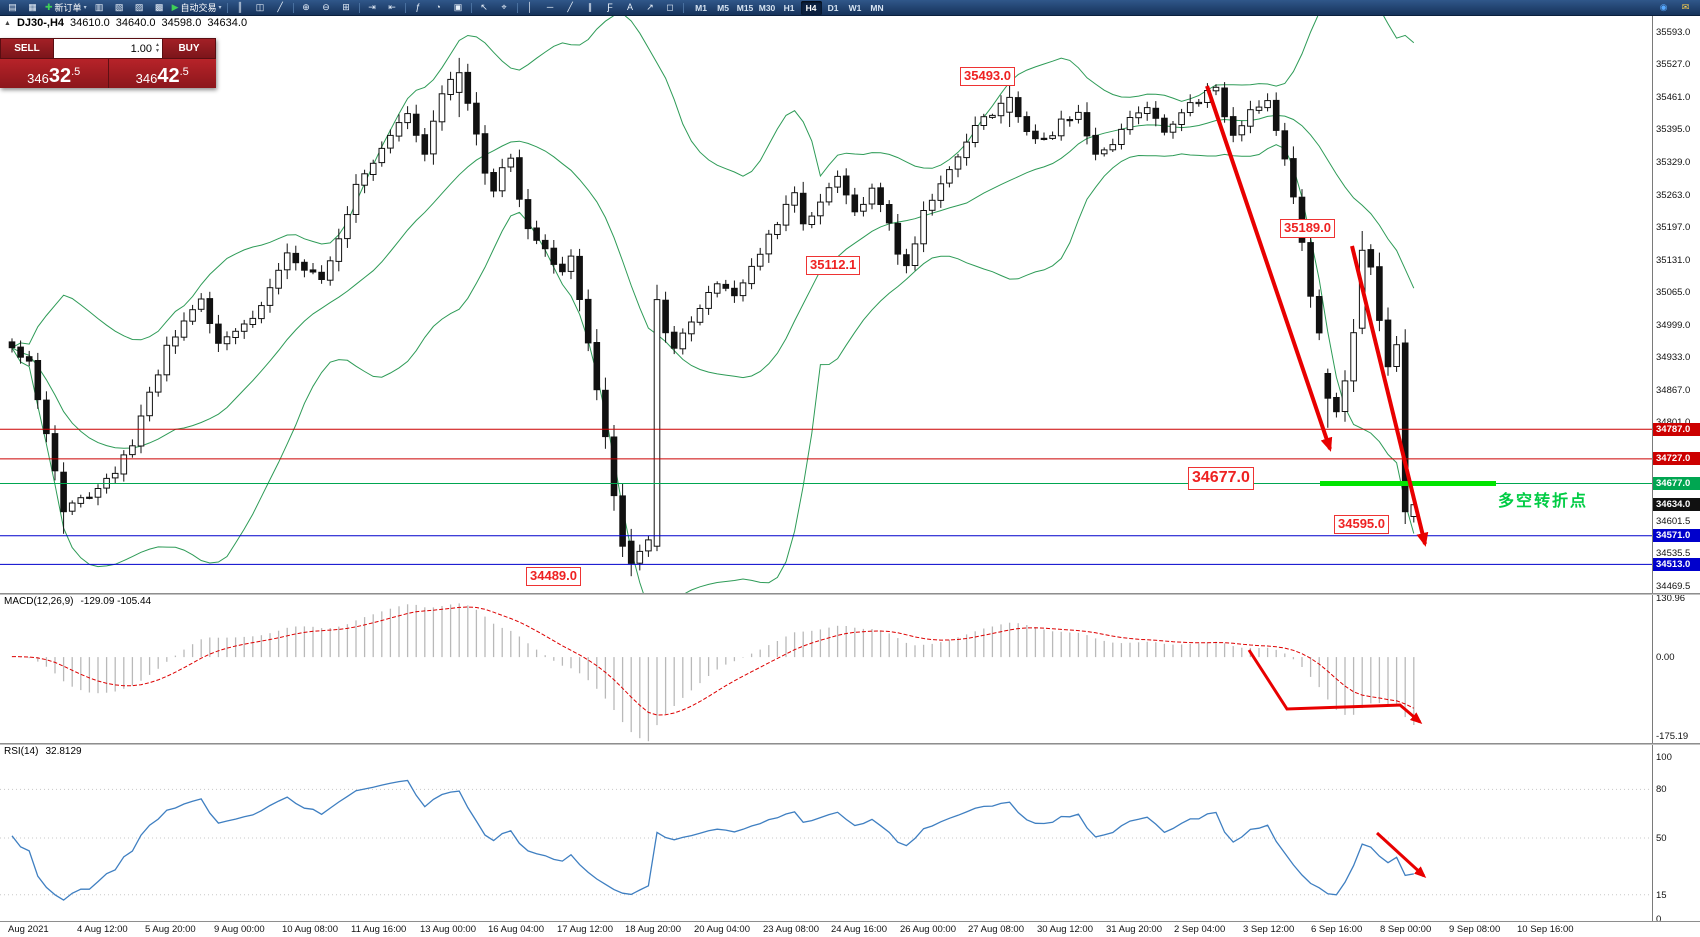 The image size is (1700, 937). What do you see at coordinates (63, 751) in the screenshot?
I see `rsi-value: 32.8129` at bounding box center [63, 751].